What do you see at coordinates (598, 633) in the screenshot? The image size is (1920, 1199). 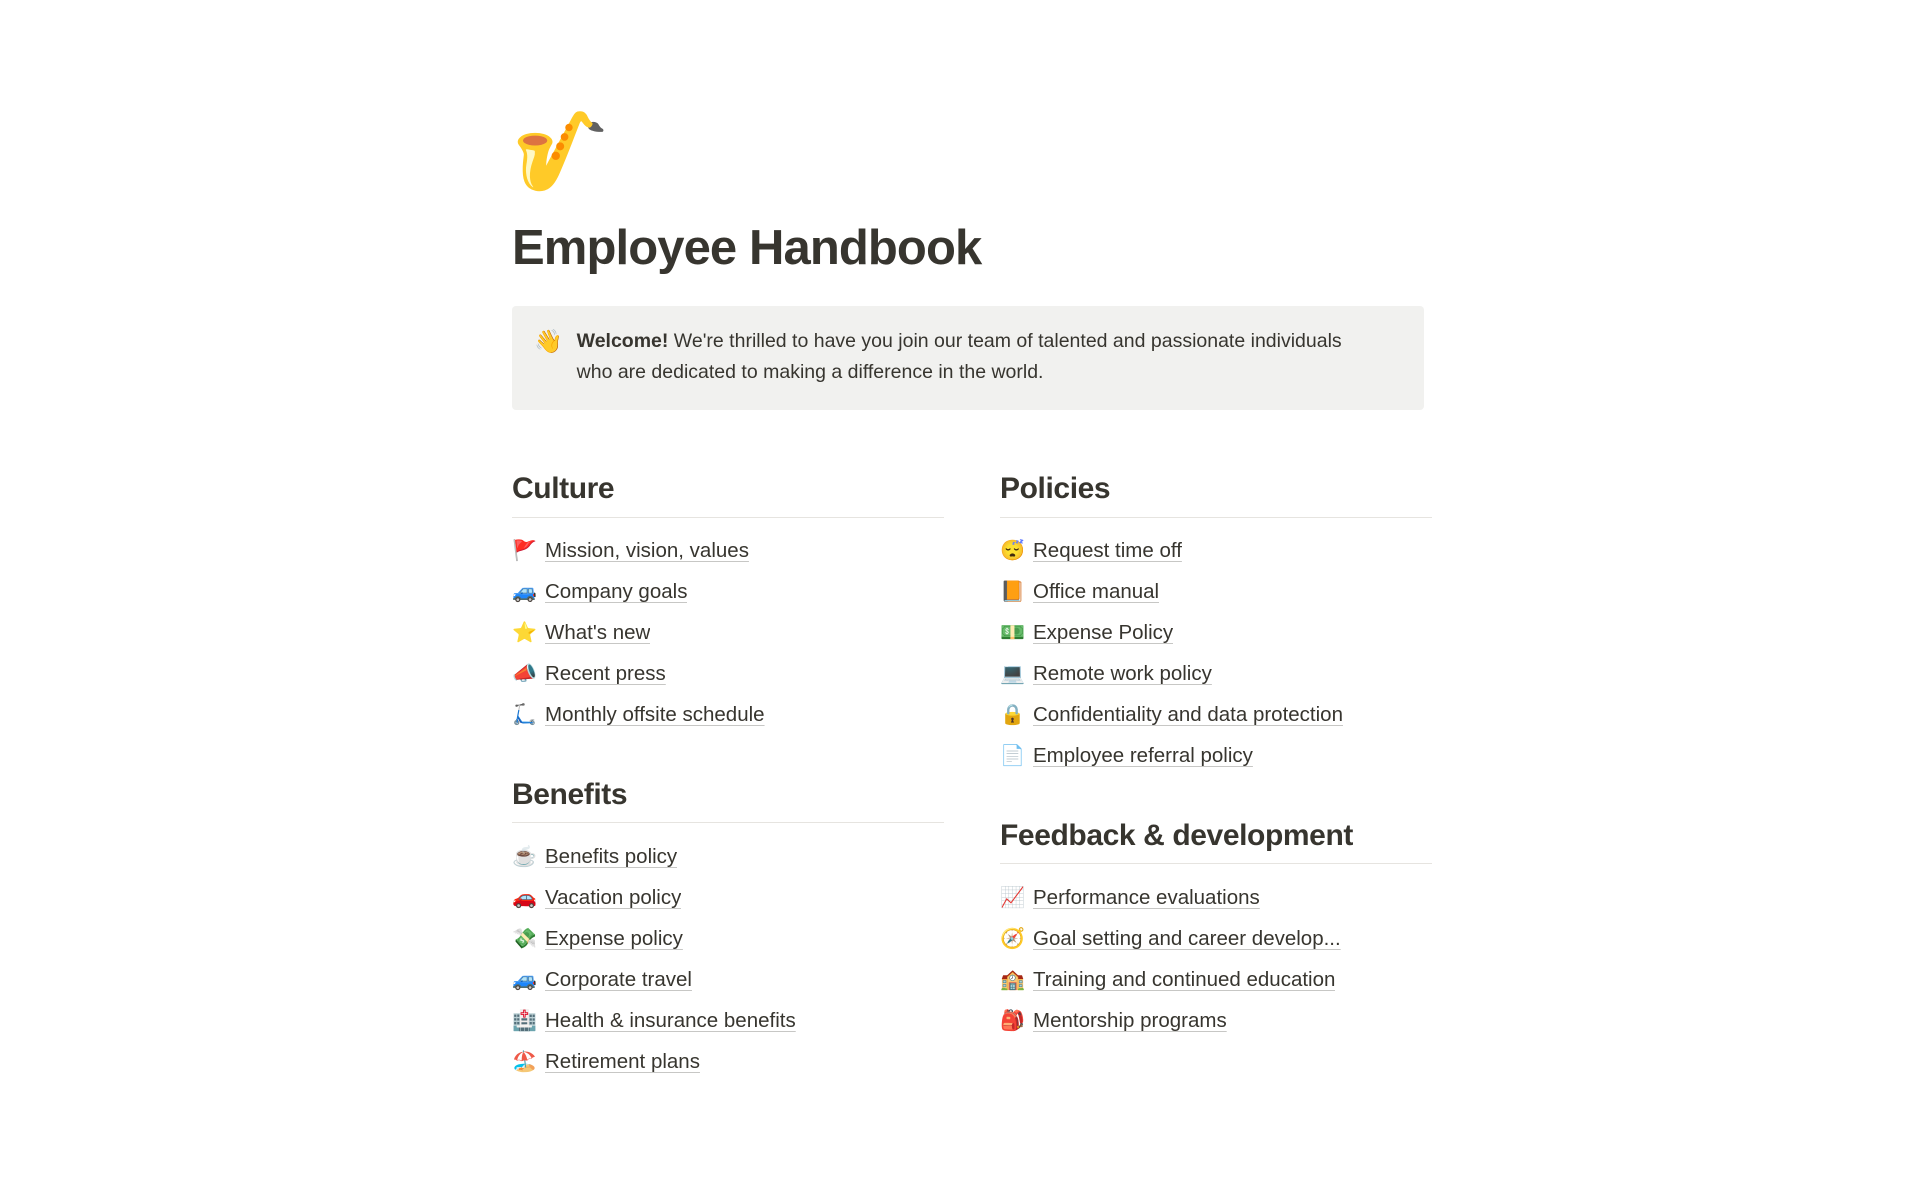 I see `page-link: What's new` at bounding box center [598, 633].